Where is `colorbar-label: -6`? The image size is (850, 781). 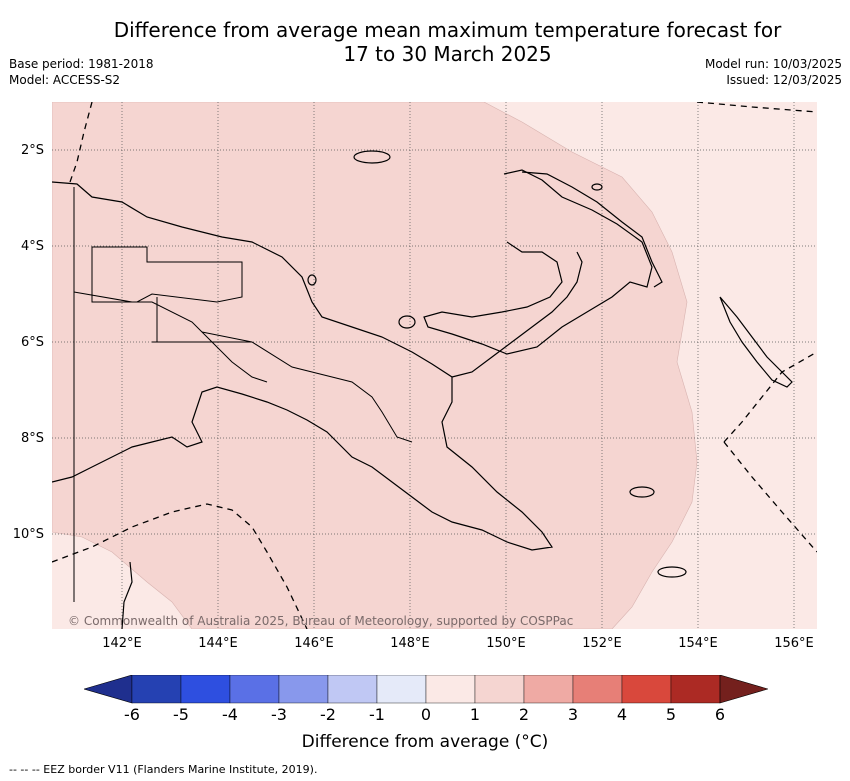 colorbar-label: -6 is located at coordinates (132, 714).